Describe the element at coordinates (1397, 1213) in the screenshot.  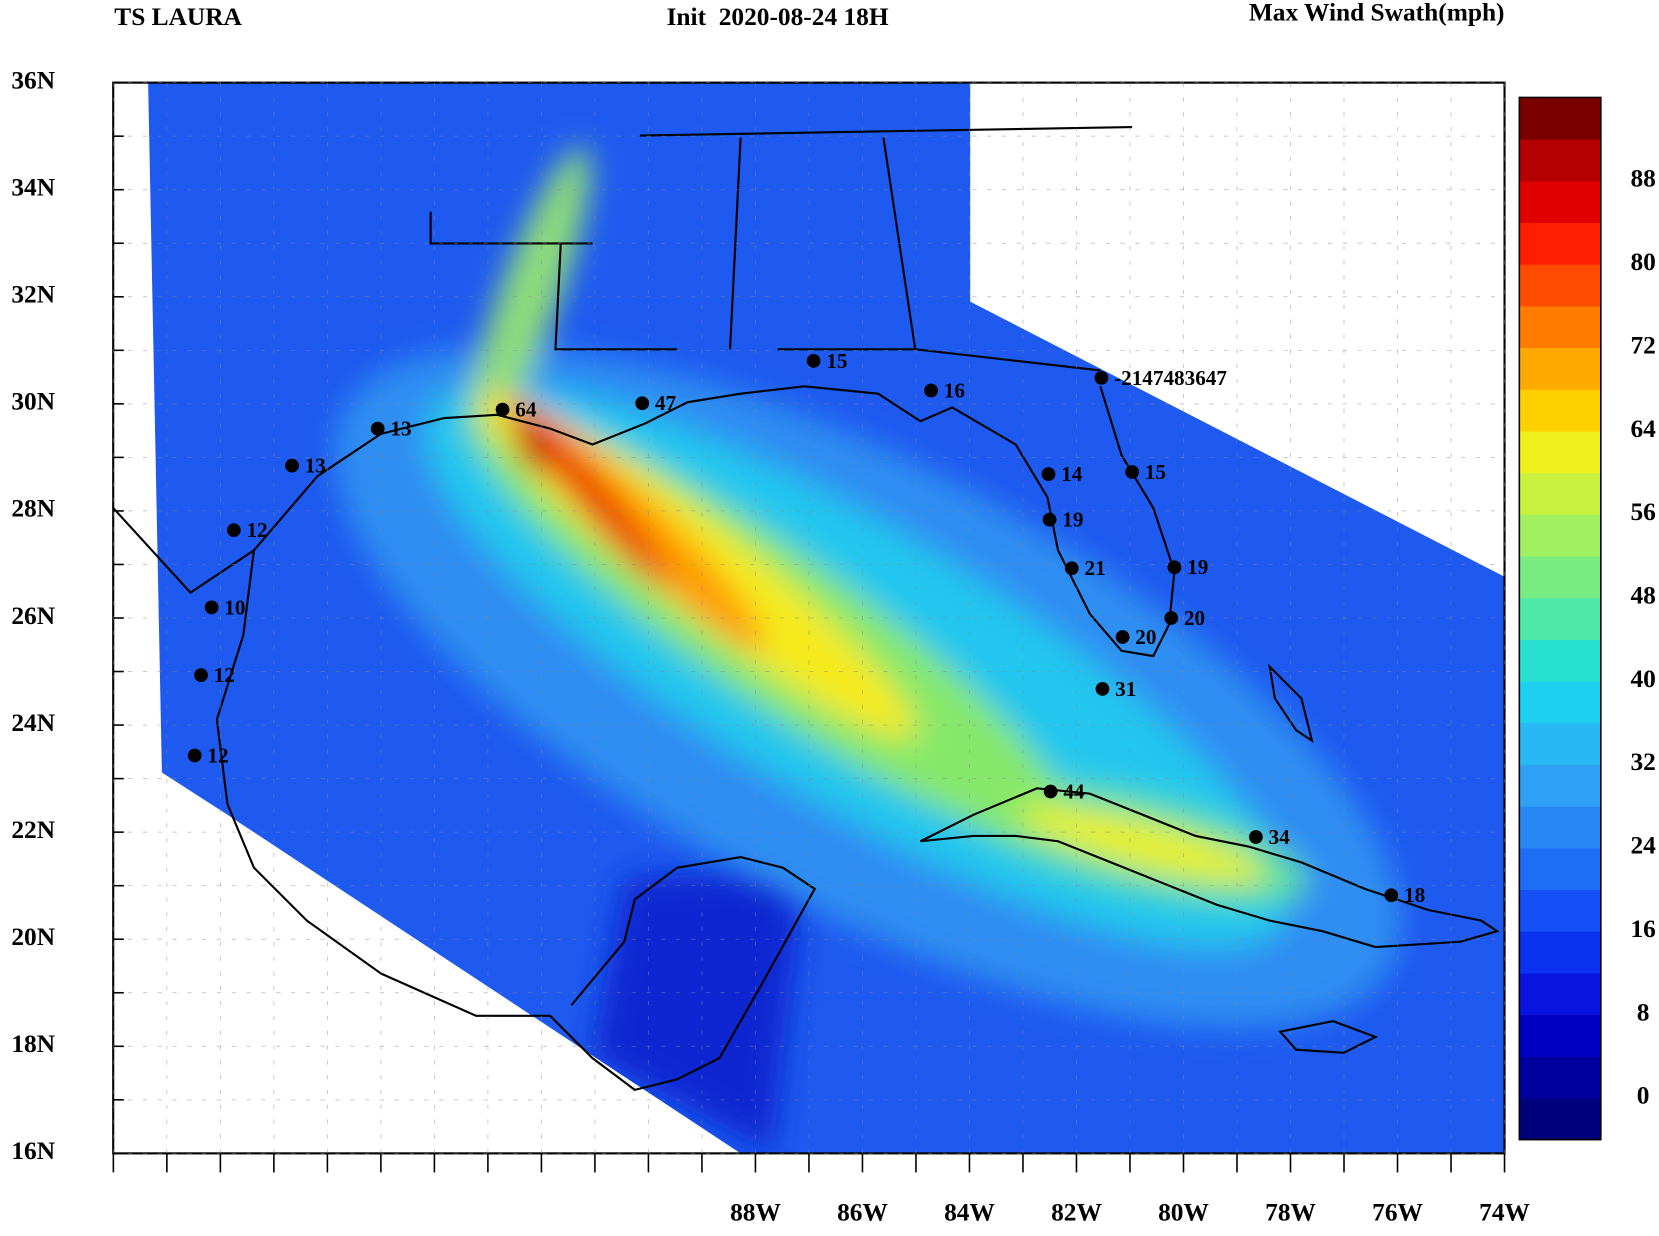
I see `lon-label: 76W` at that location.